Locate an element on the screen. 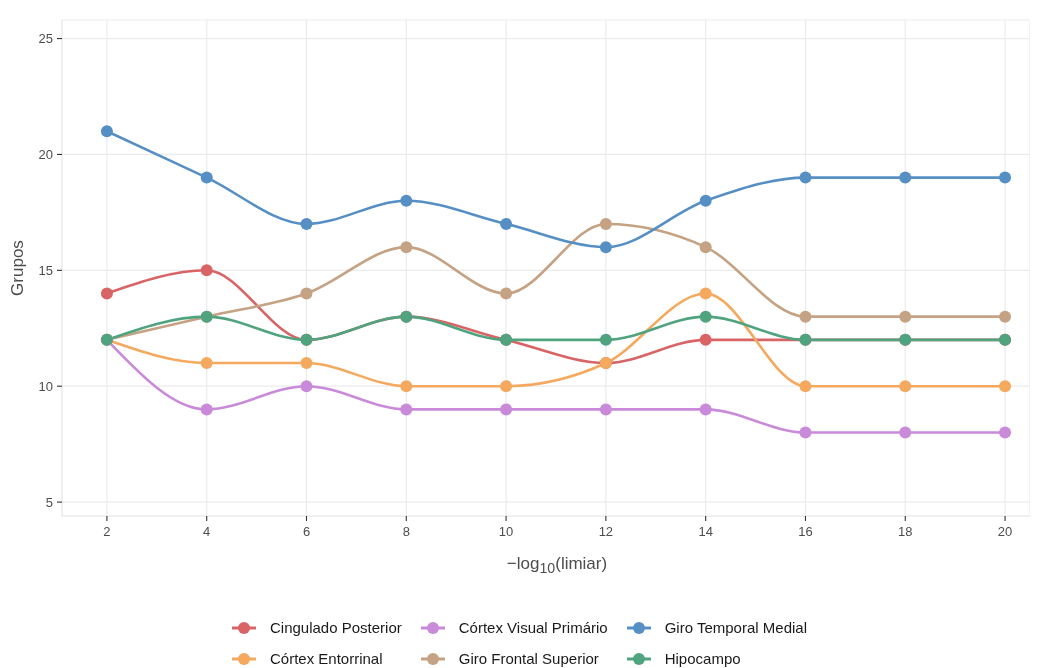  legend-label: Giro Frontal Superior is located at coordinates (528, 658).